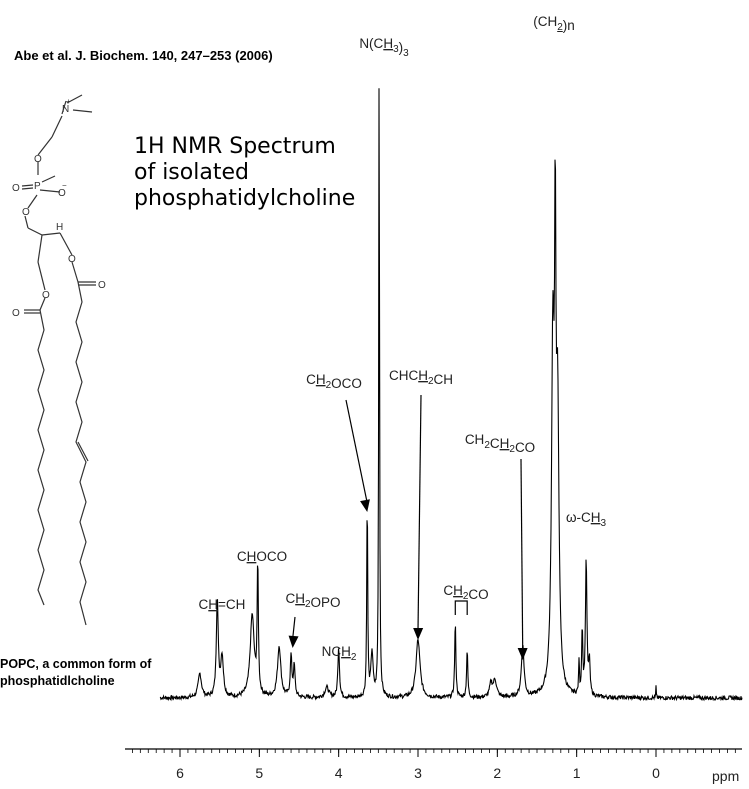  What do you see at coordinates (461, 607) in the screenshot?
I see `peak-bracket-ch2co` at bounding box center [461, 607].